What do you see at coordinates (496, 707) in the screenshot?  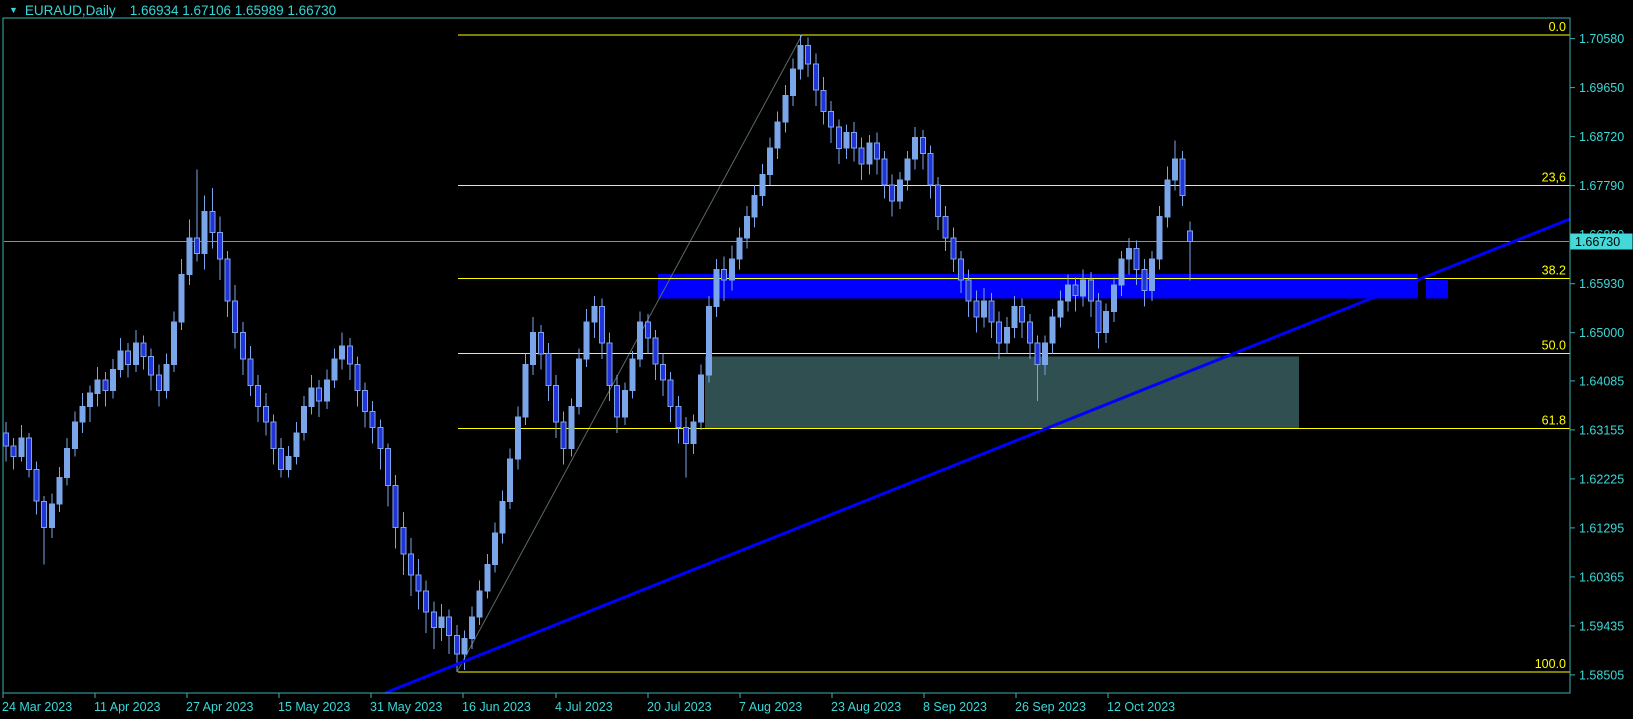 I see `date-tick-label: 16 Jun 2023` at bounding box center [496, 707].